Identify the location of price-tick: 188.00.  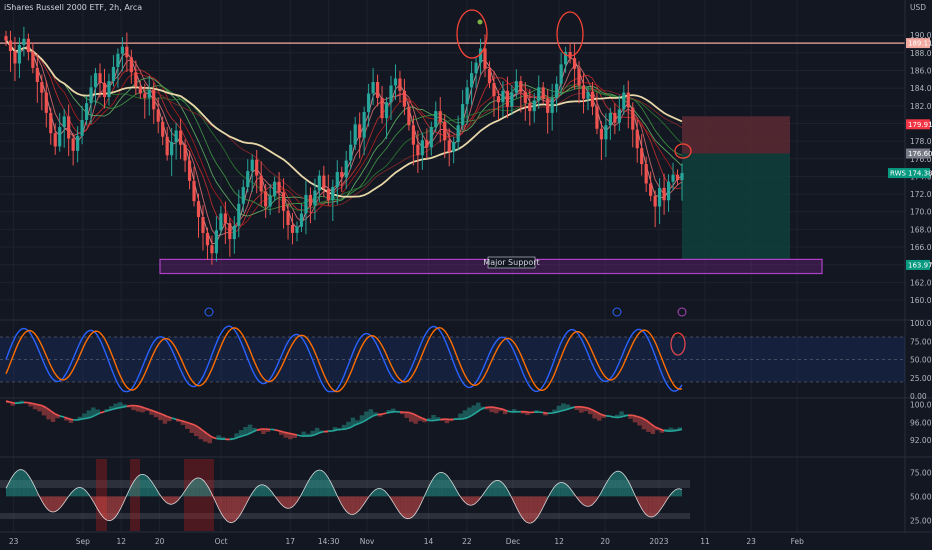
(921, 53).